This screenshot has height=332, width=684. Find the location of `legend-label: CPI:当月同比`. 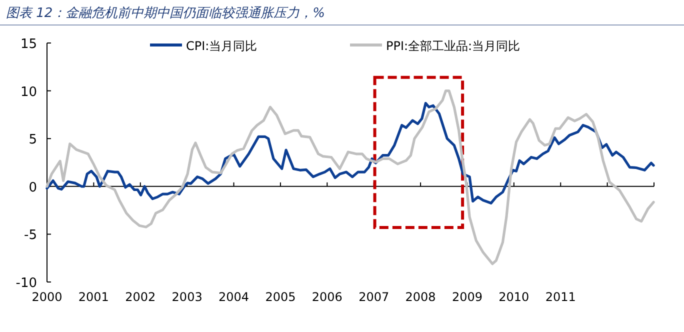

legend-label: CPI:当月同比 is located at coordinates (222, 46).